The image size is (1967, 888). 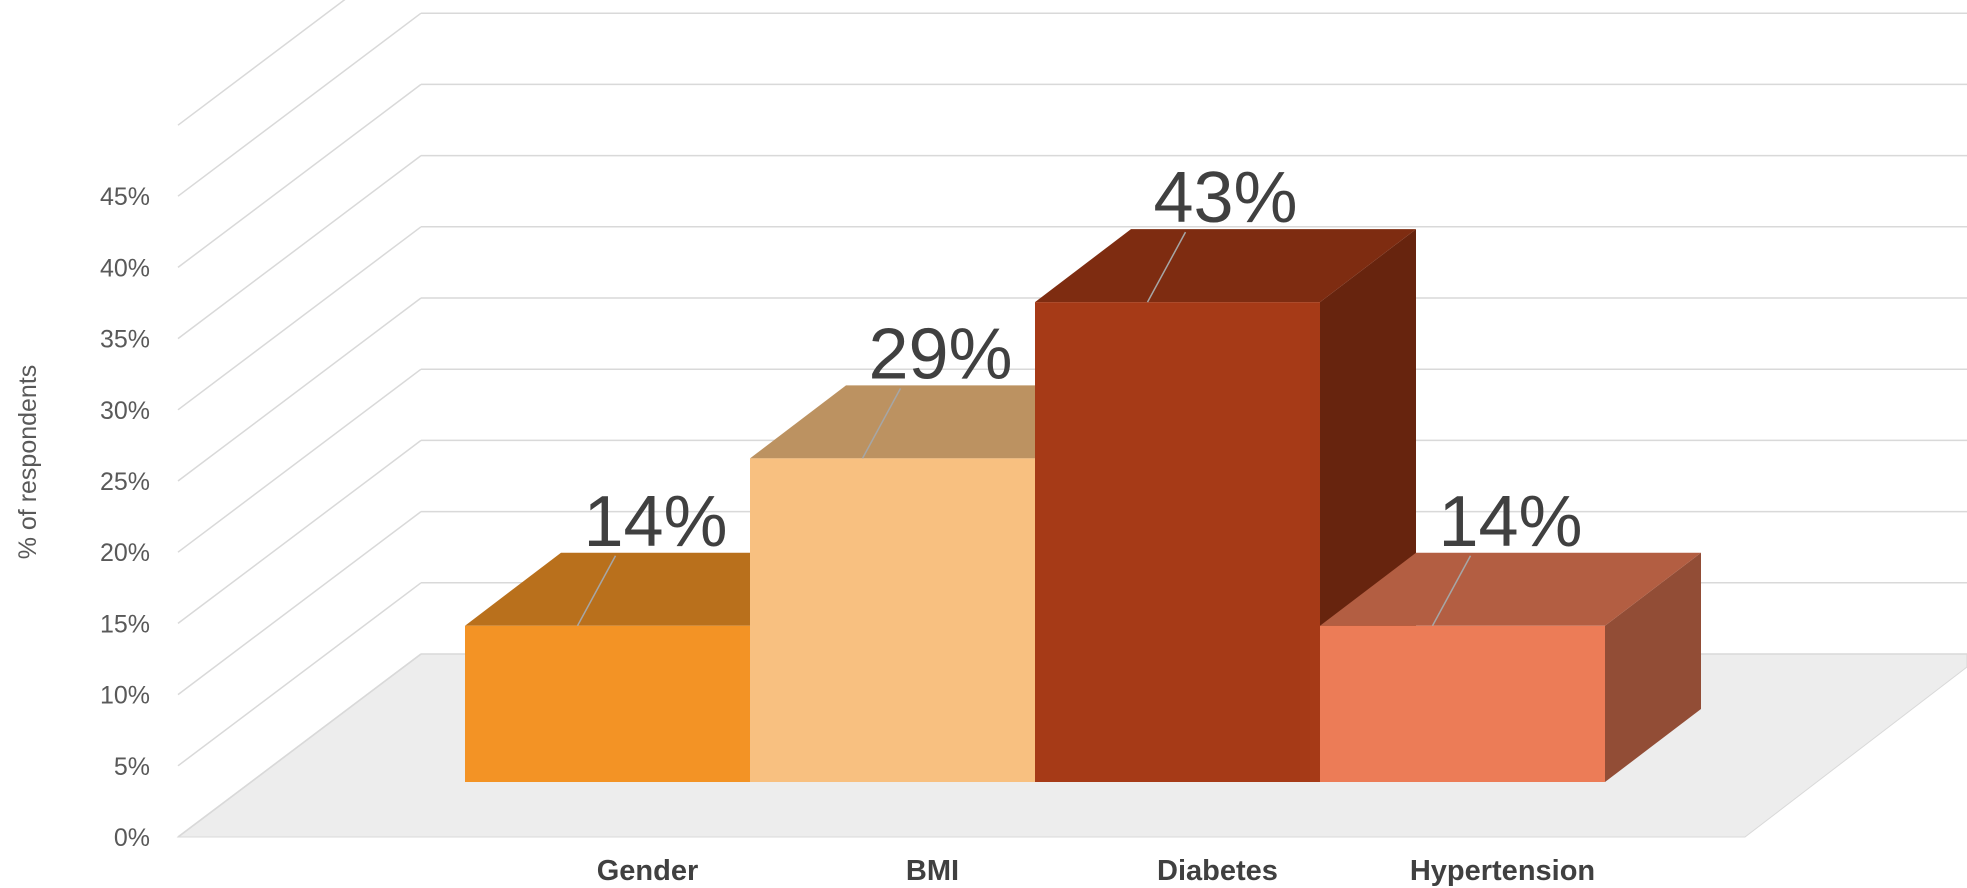 I want to click on y-tick-label: 40%, so click(x=125, y=268).